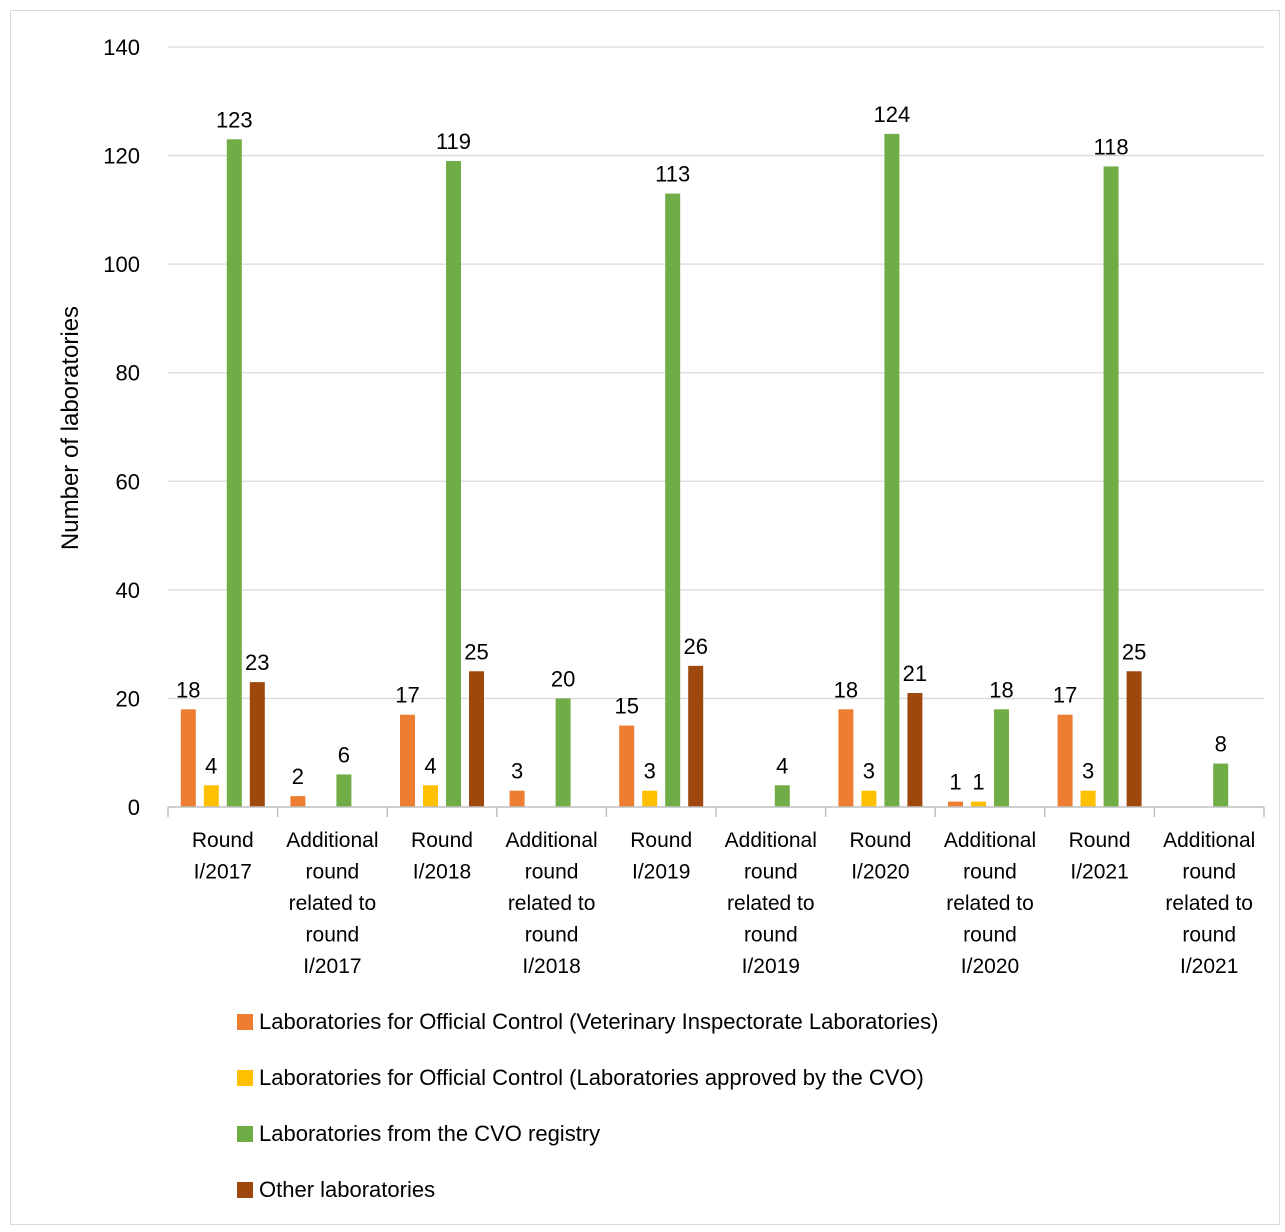  I want to click on y-tick-label: 80, so click(128, 373).